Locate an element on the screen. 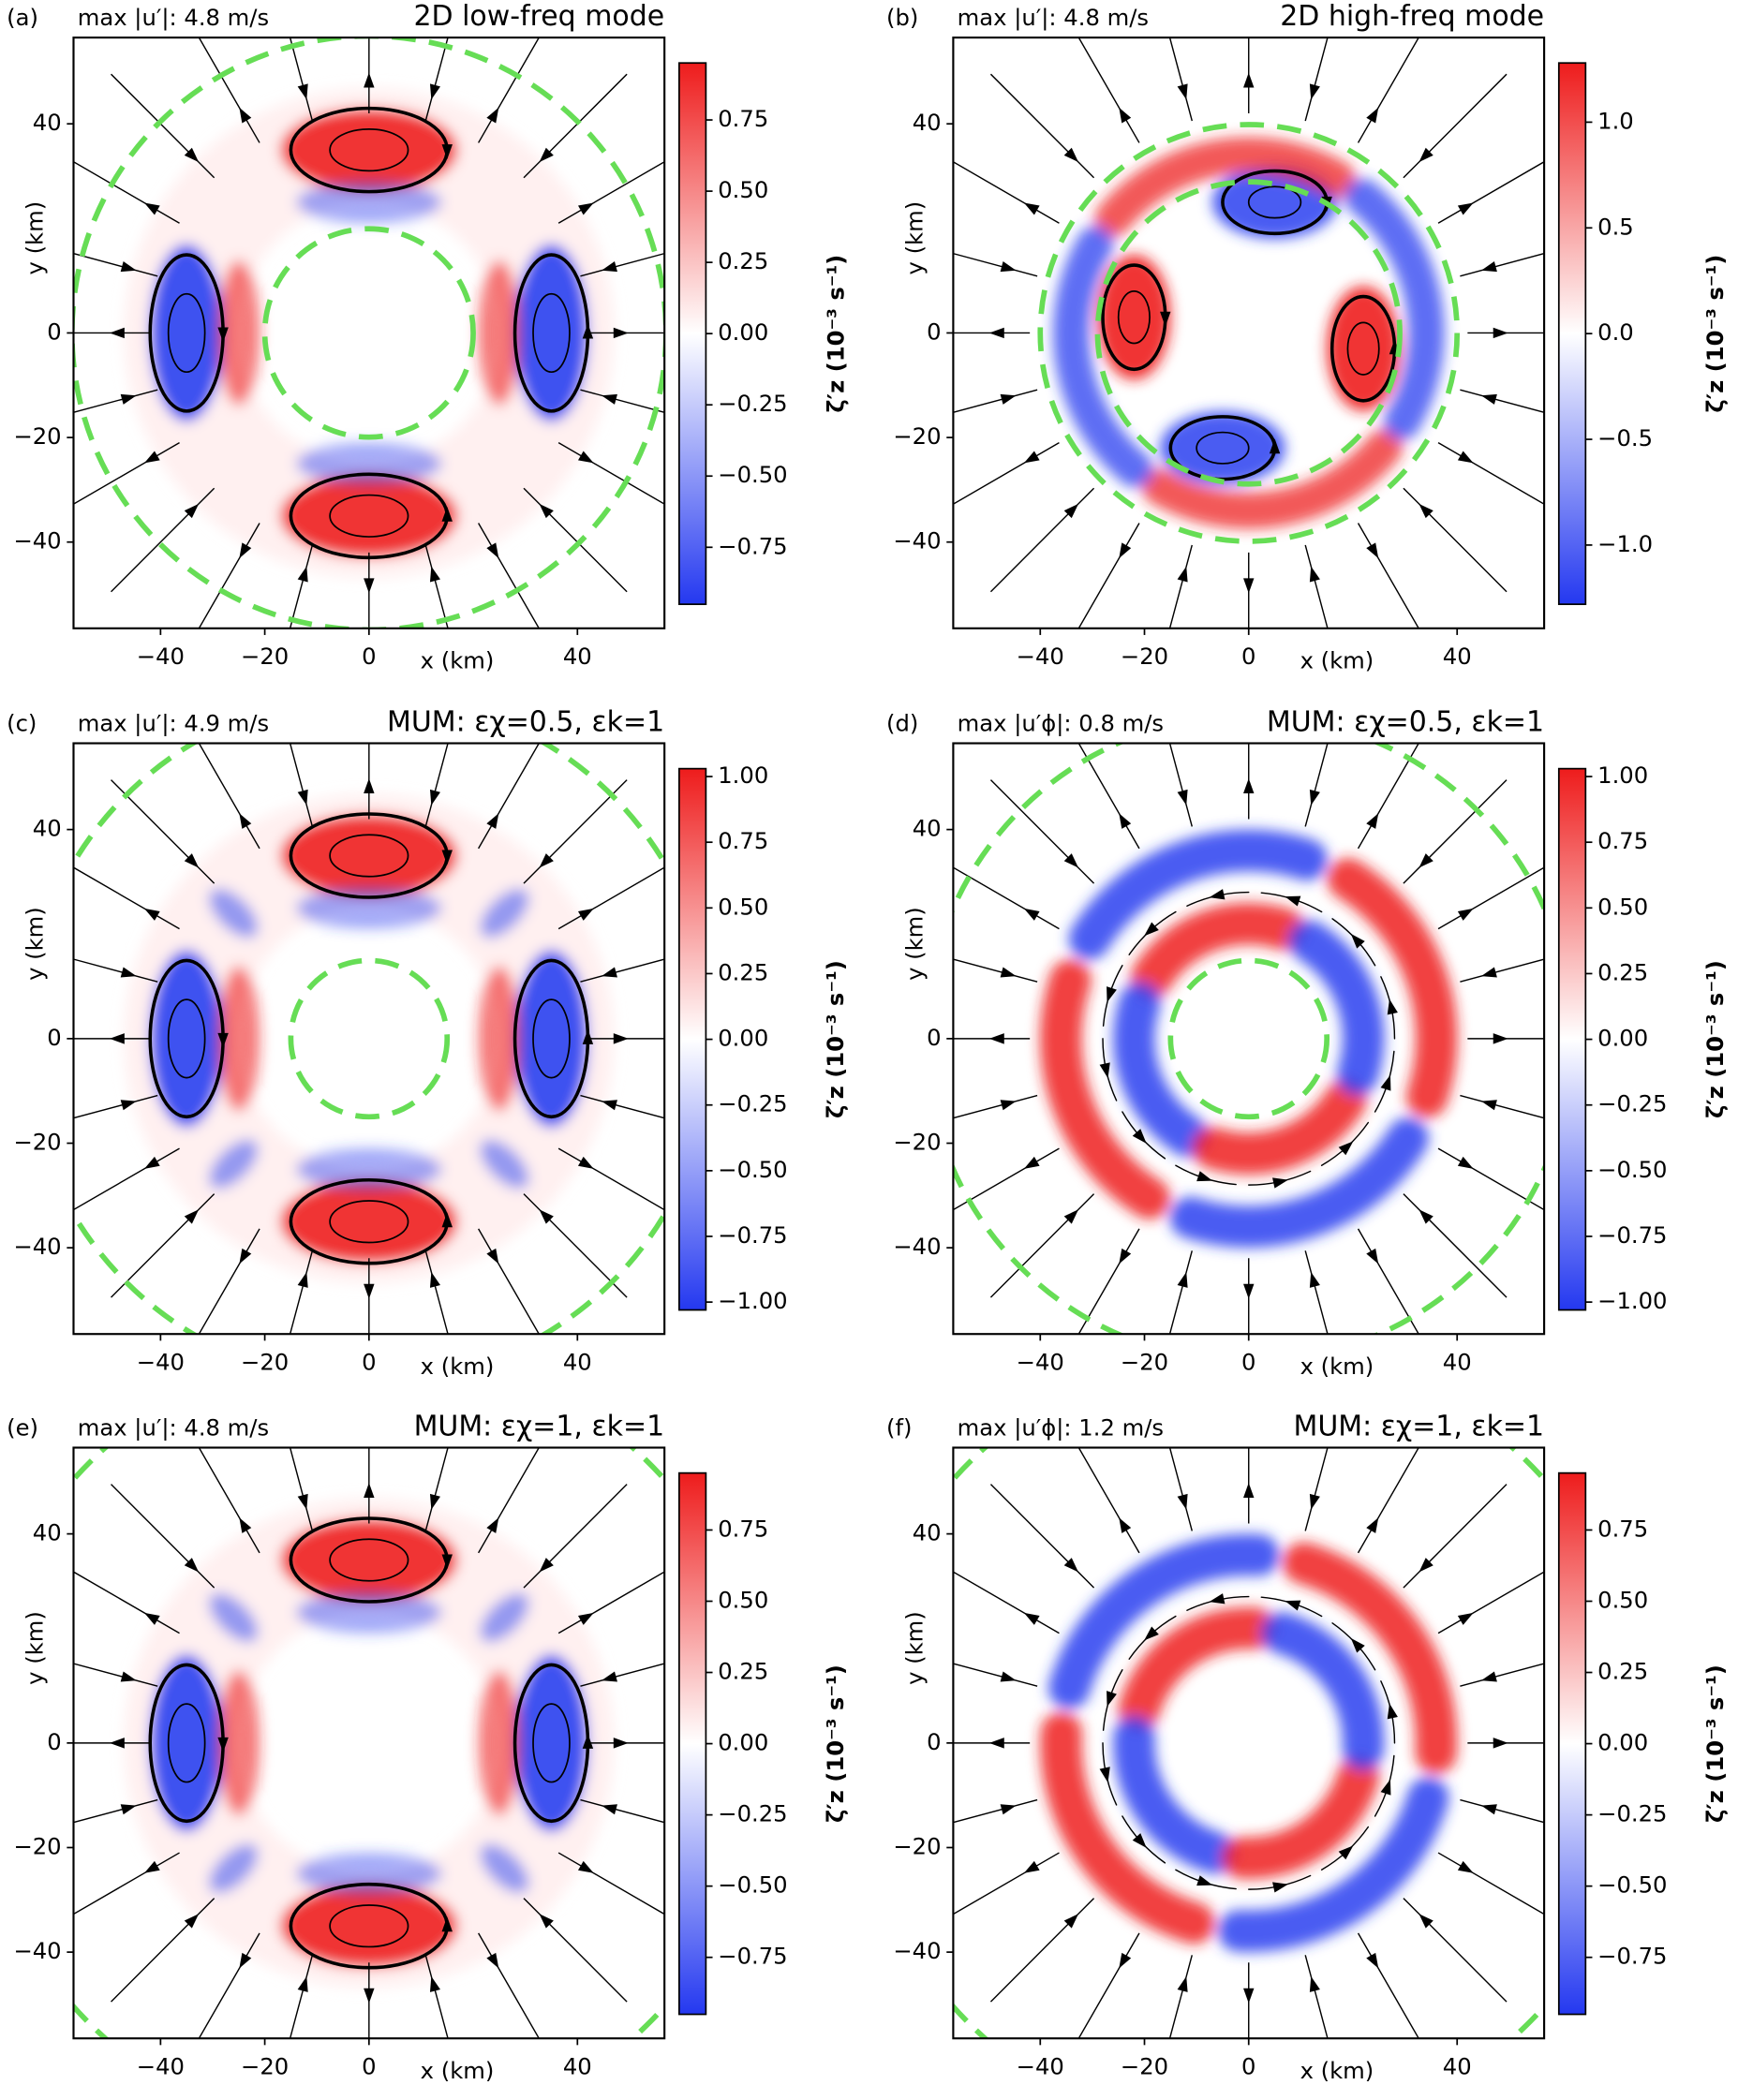 The image size is (1738, 2100). annotation: max |u′|: 4.8 m/s is located at coordinates (1053, 17).